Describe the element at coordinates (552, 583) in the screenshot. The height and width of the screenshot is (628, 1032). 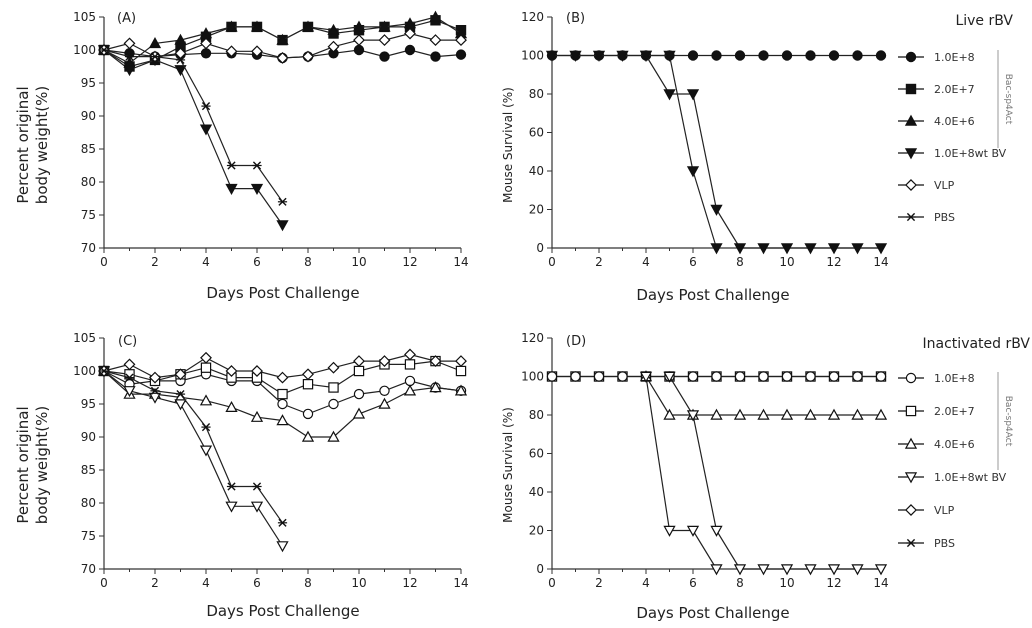
I see `x-tick-label: 0` at that location.